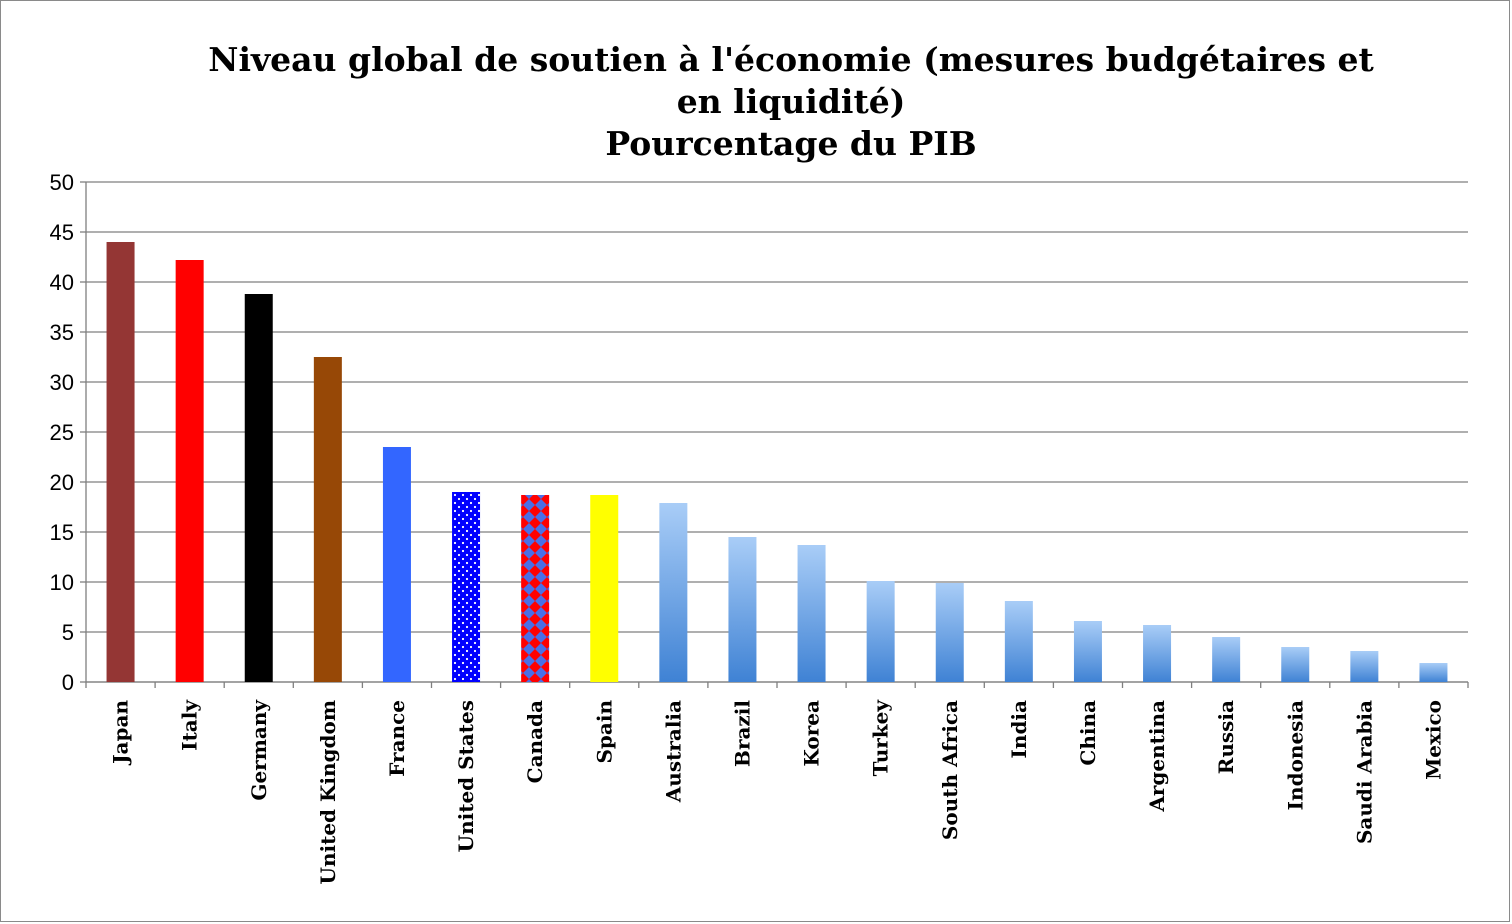  I want to click on x-category-label: United Kingdom, so click(328, 792).